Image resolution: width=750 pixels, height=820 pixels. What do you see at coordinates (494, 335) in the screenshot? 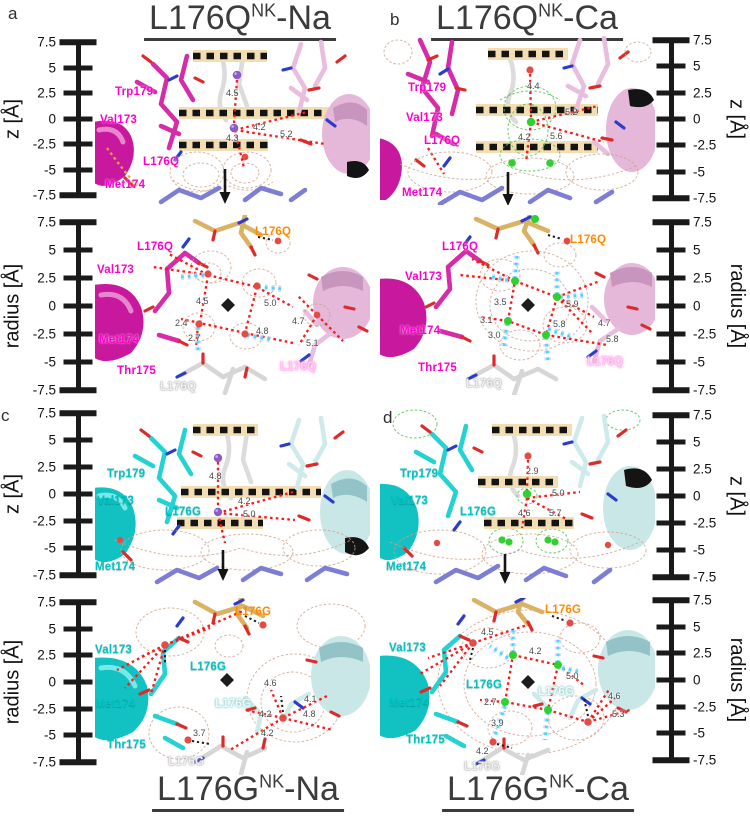
I see `distance-label: 3.0` at bounding box center [494, 335].